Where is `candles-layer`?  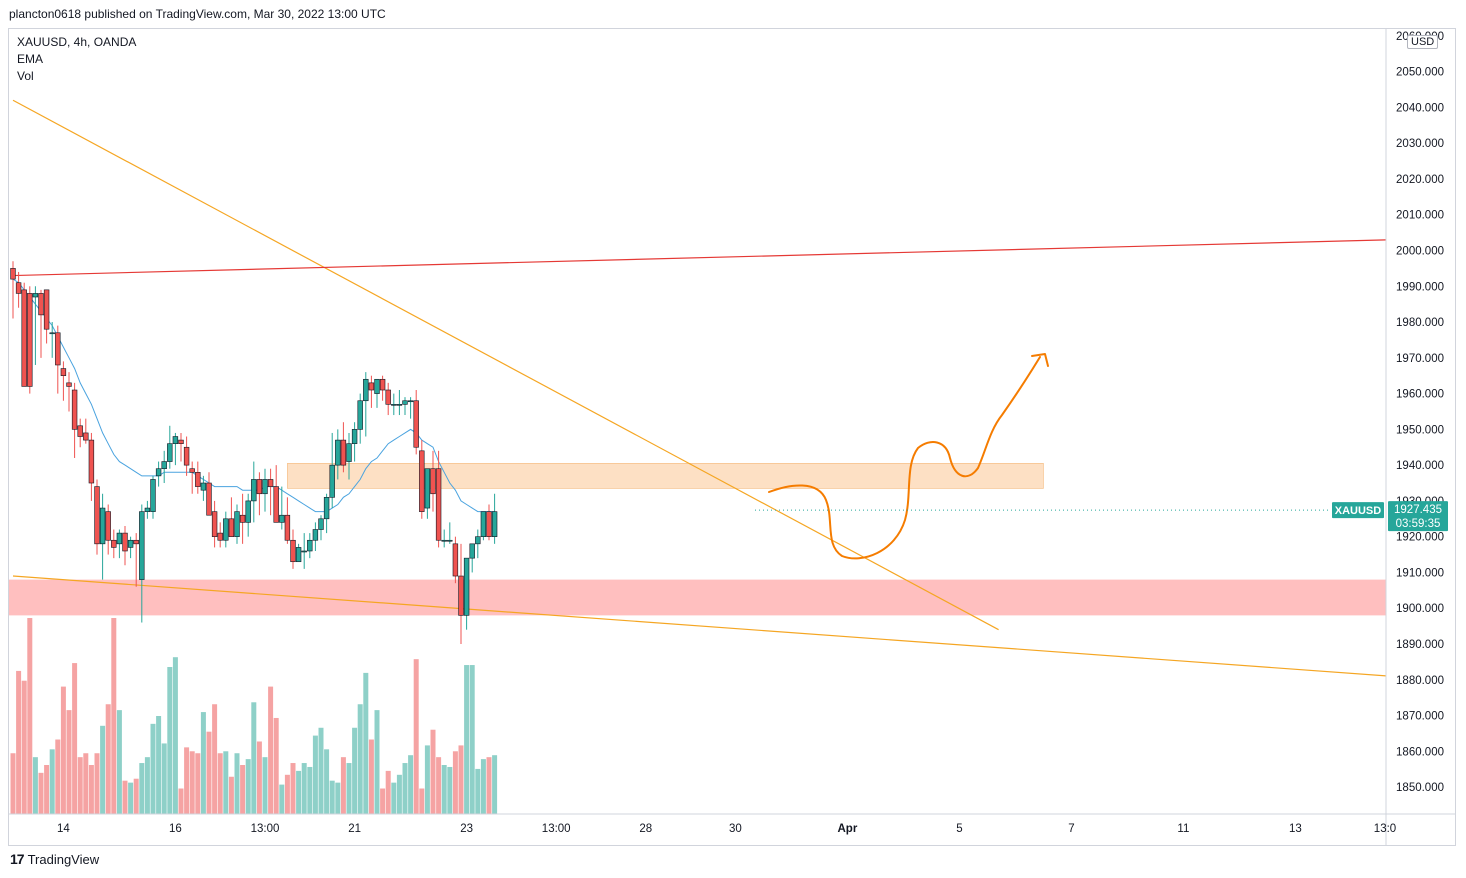 candles-layer is located at coordinates (254, 452).